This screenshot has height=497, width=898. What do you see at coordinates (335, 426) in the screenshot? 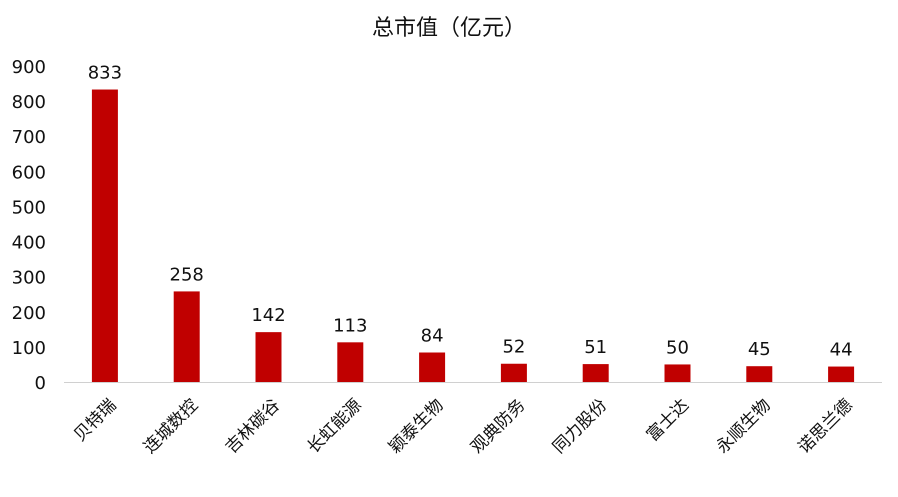
I see `x-tick-label: 长虹能源` at bounding box center [335, 426].